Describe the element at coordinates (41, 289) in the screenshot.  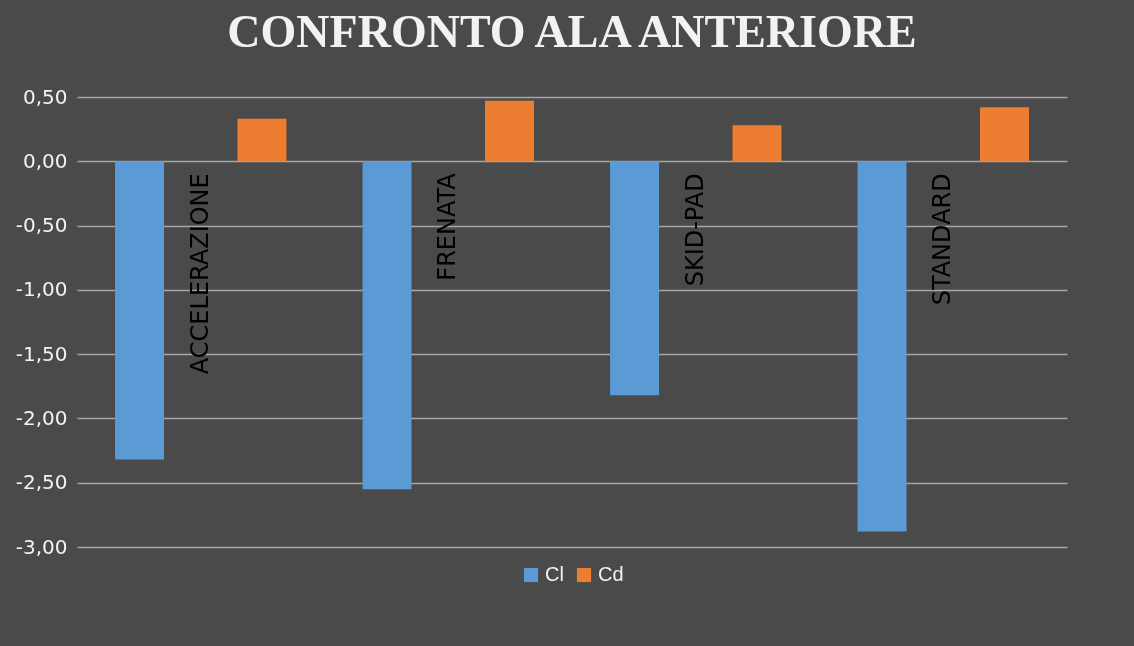
I see `y-tick-label: -1,00` at that location.